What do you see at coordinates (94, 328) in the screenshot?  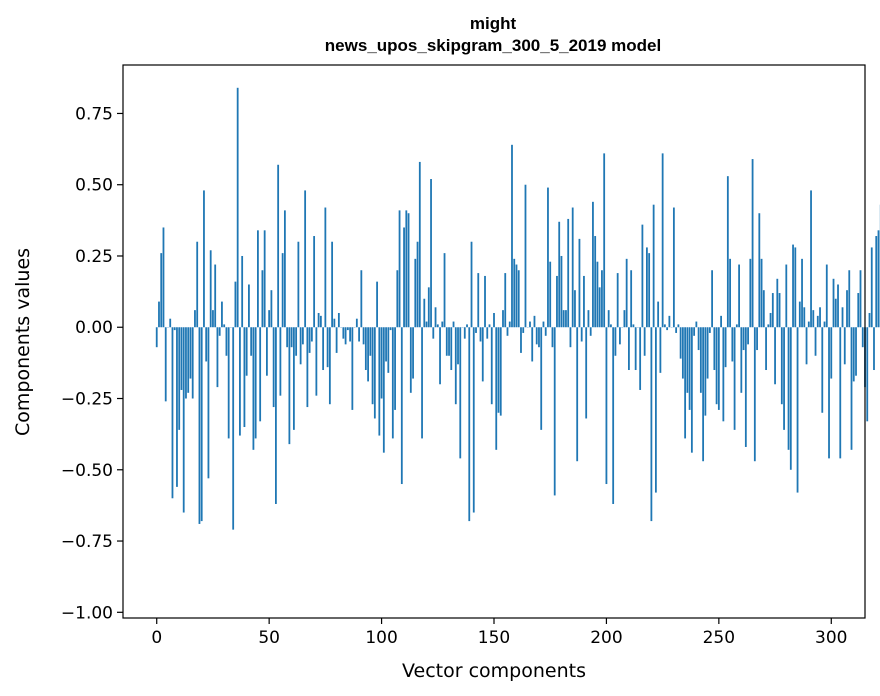 I see `y-tick-label: 0.00` at bounding box center [94, 328].